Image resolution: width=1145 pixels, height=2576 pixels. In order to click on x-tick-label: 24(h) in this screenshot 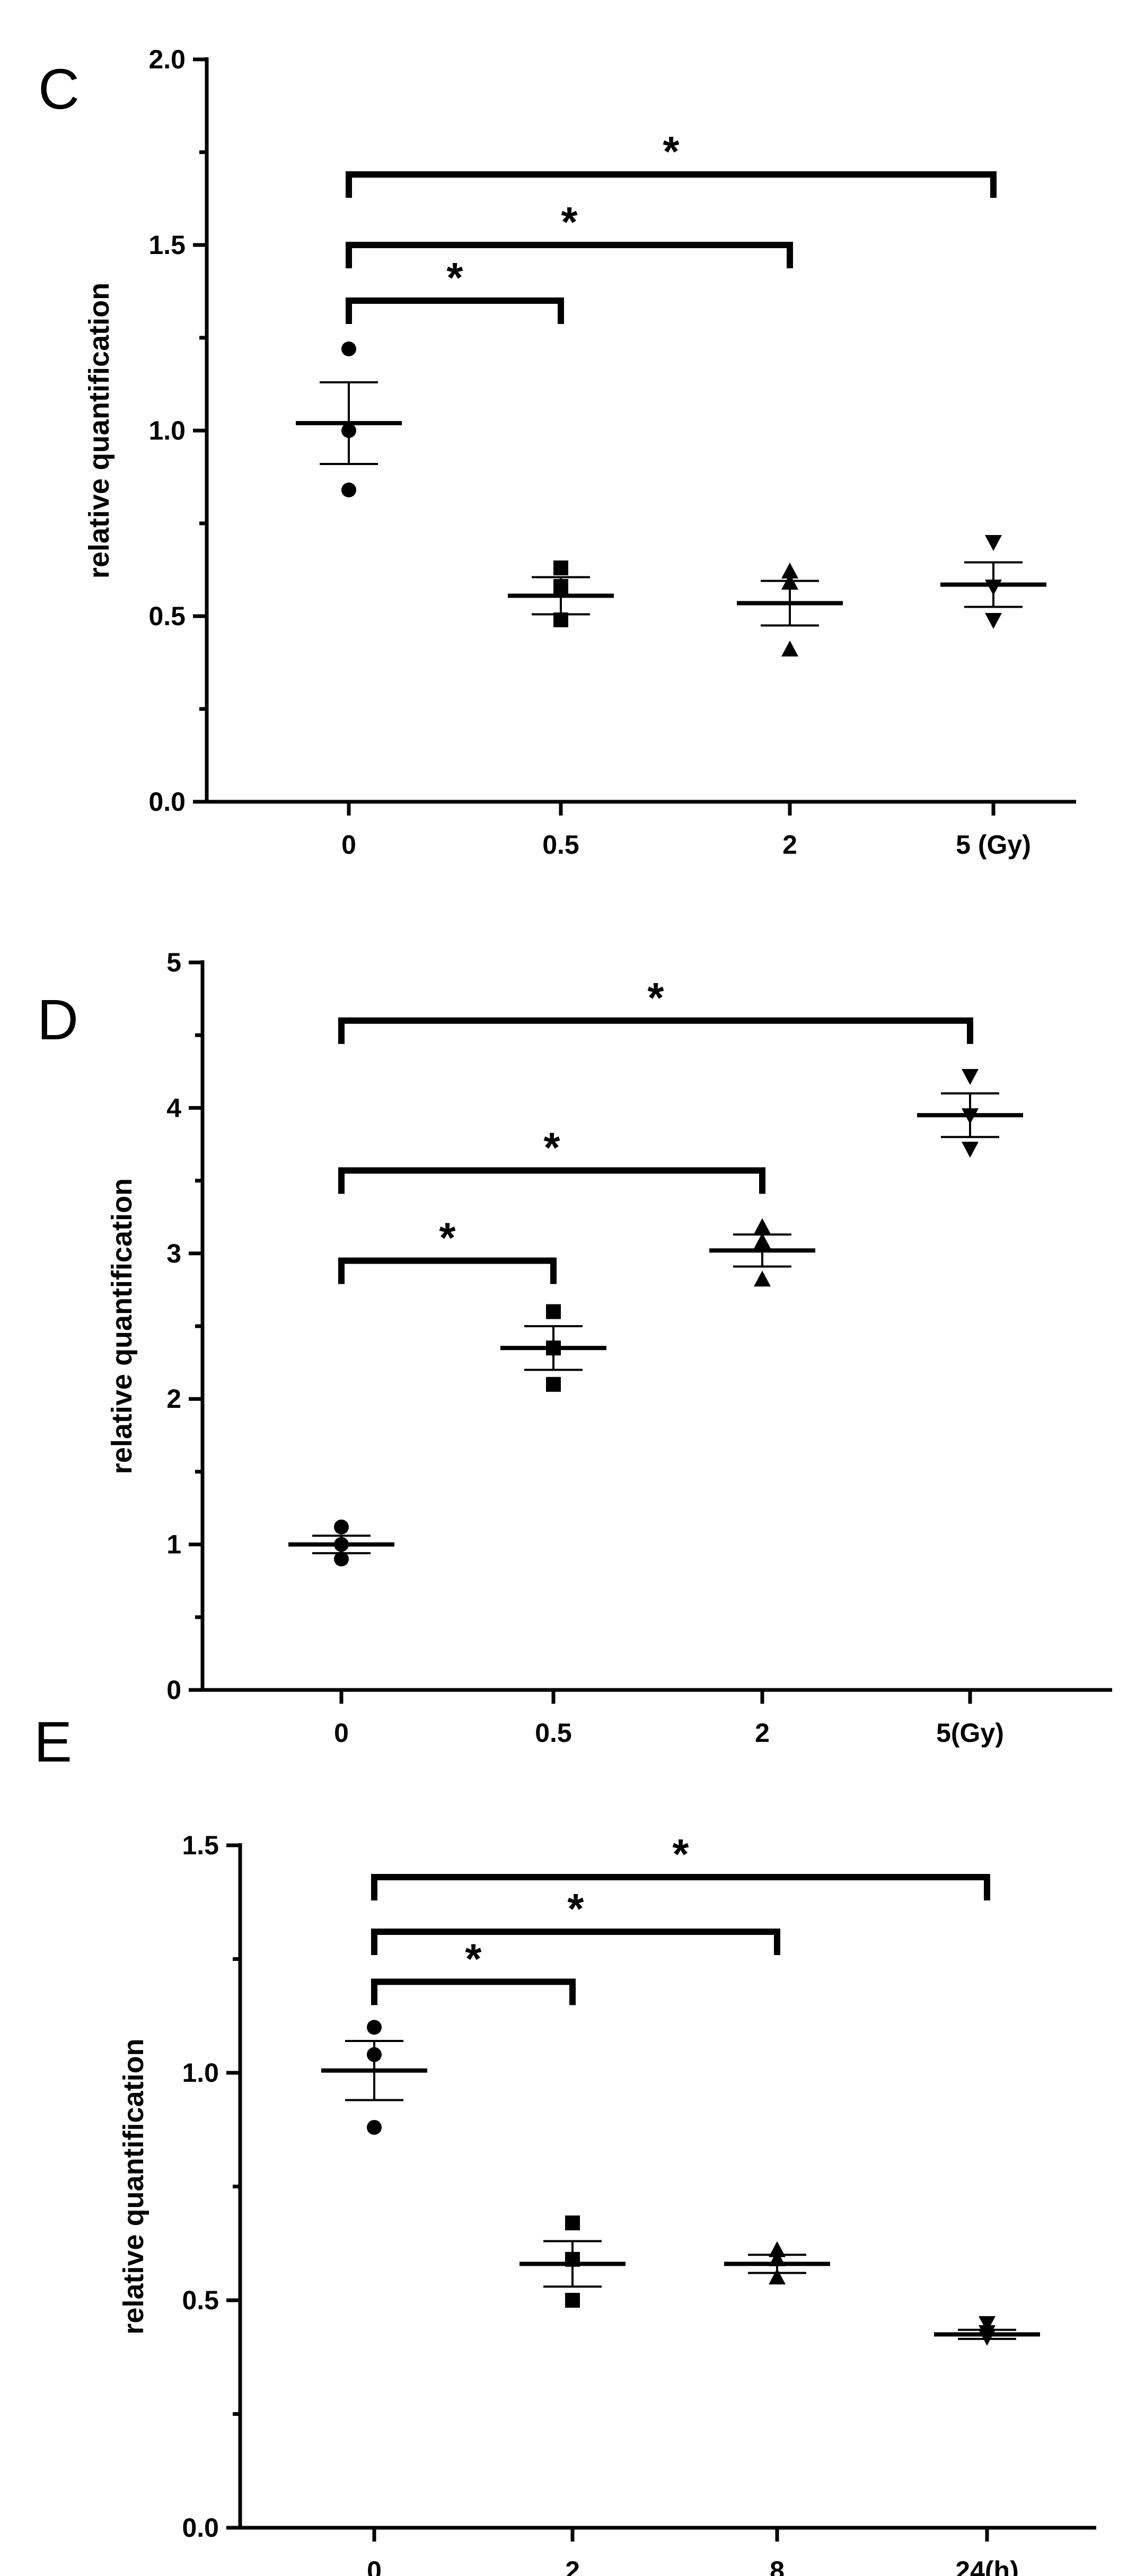, I will do `click(986, 2566)`.